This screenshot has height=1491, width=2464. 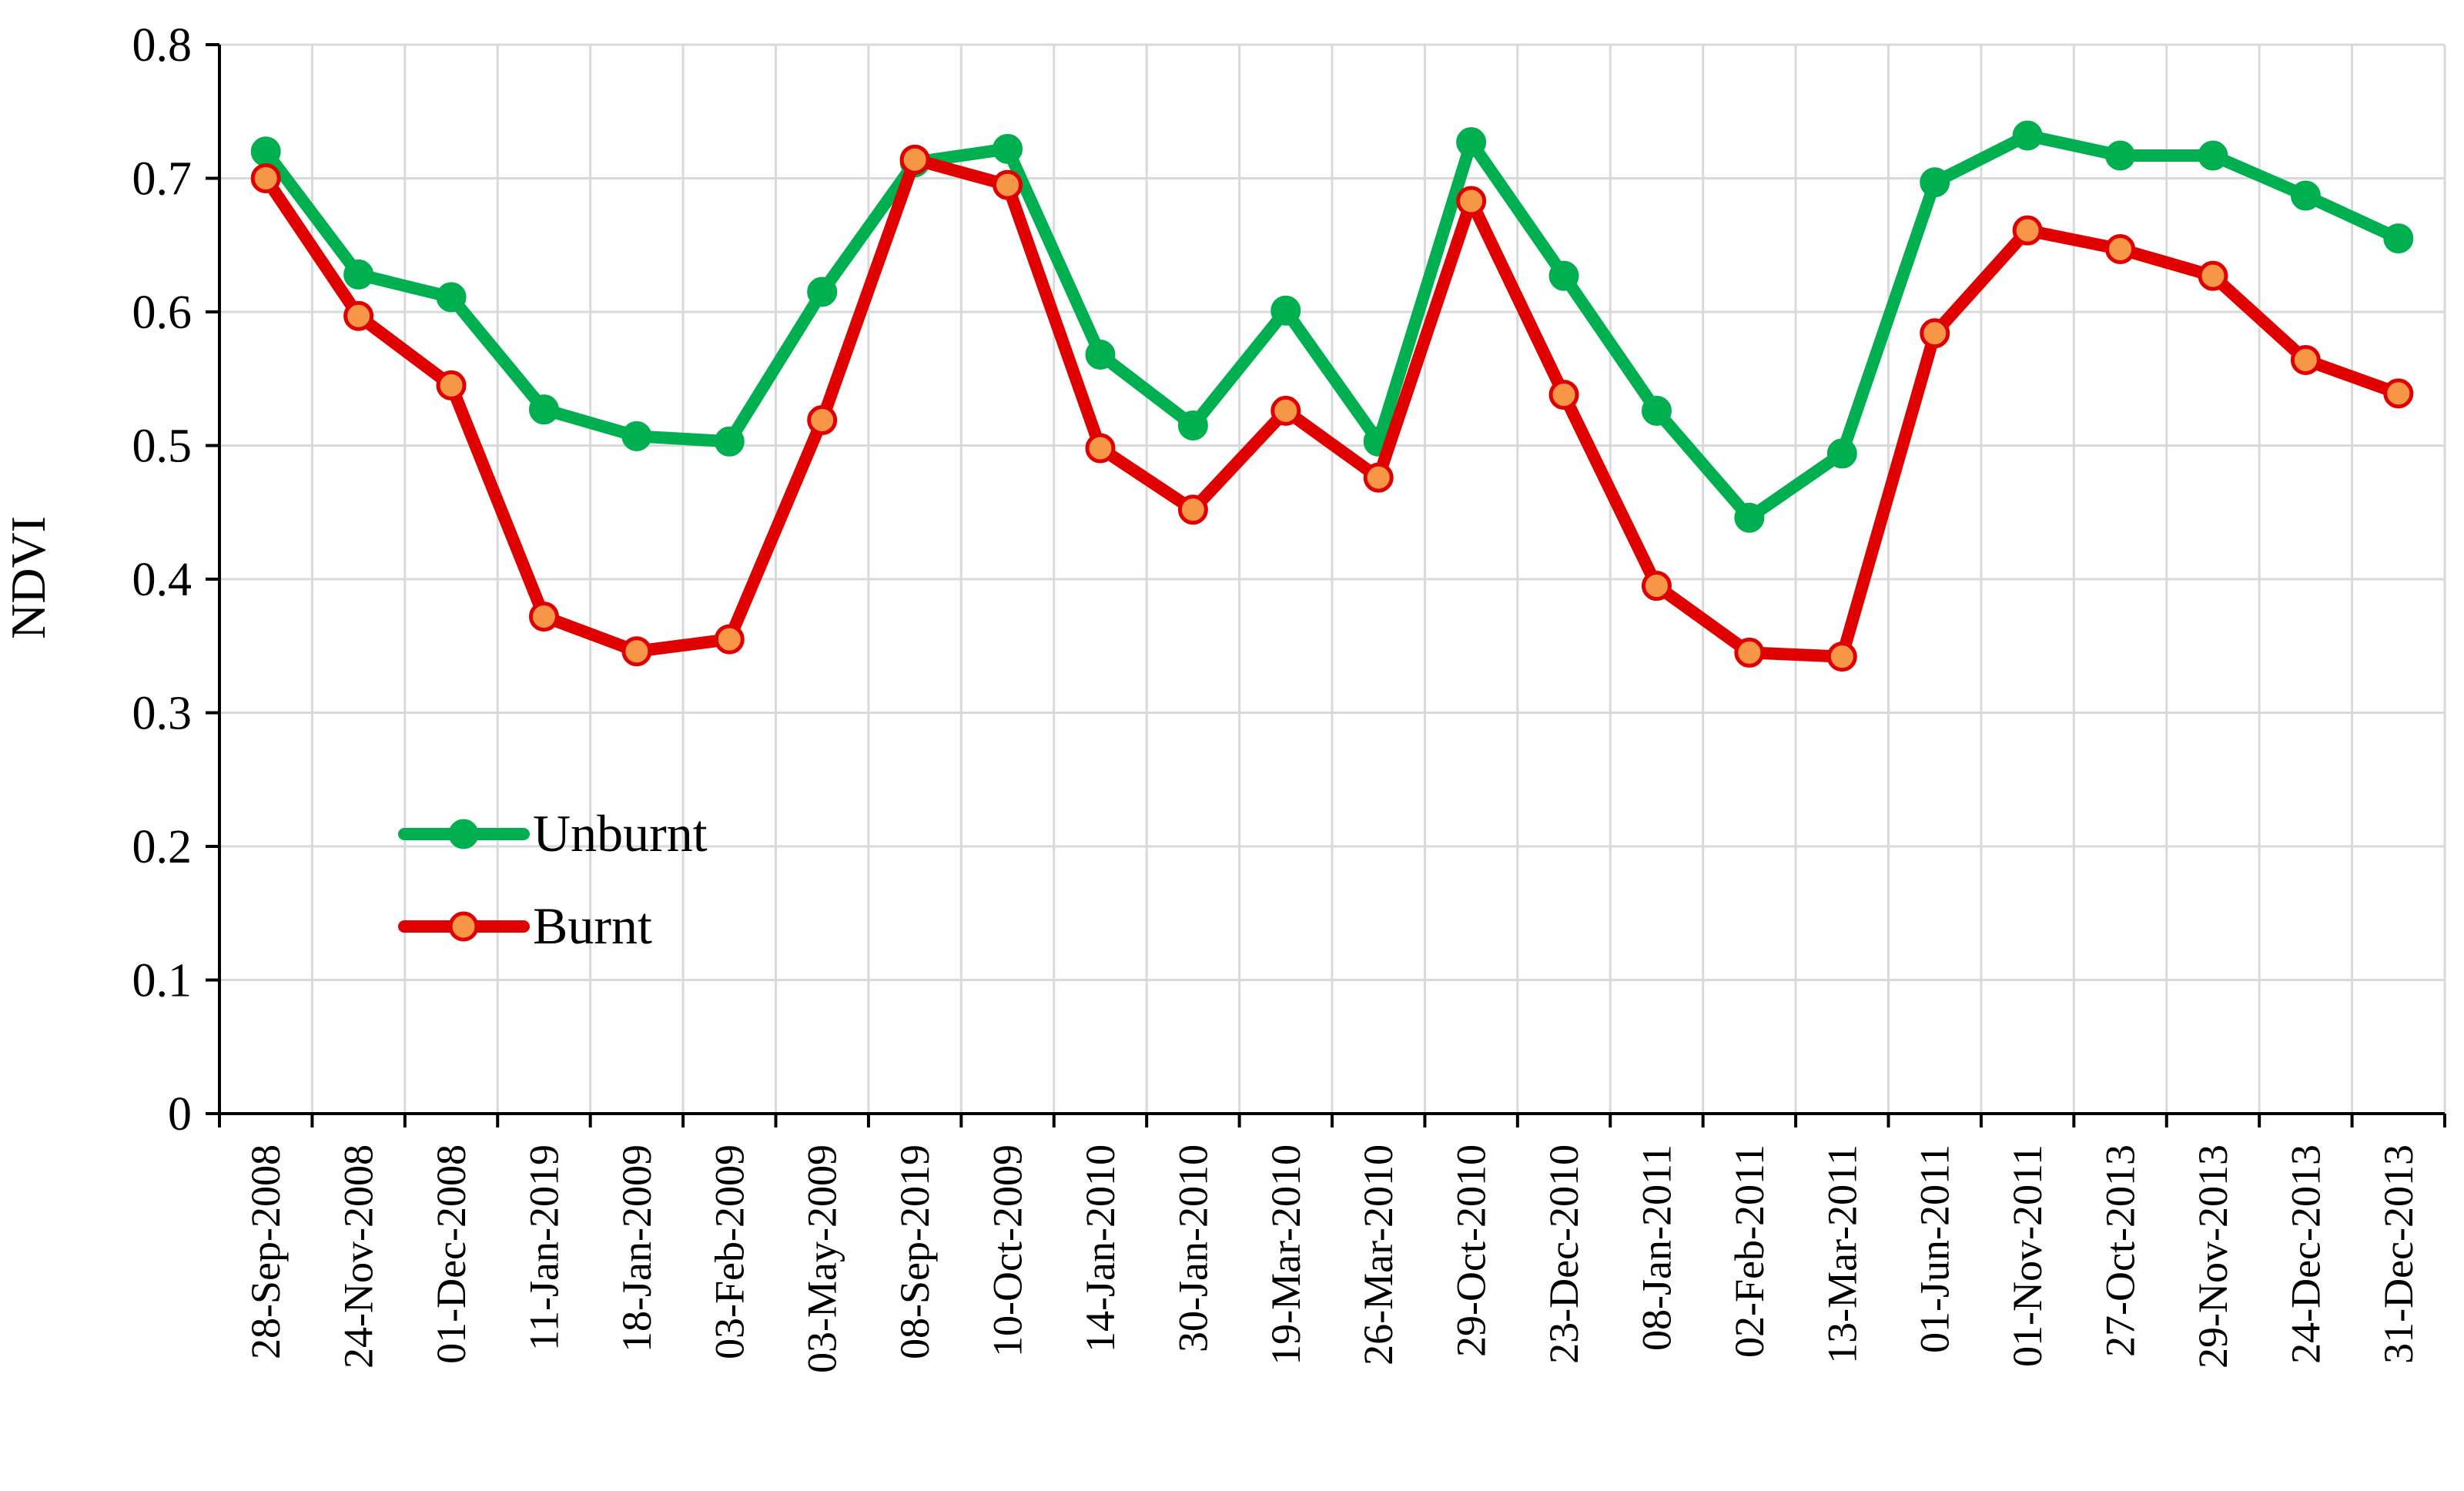 What do you see at coordinates (592, 925) in the screenshot?
I see `legend-label: Burnt` at bounding box center [592, 925].